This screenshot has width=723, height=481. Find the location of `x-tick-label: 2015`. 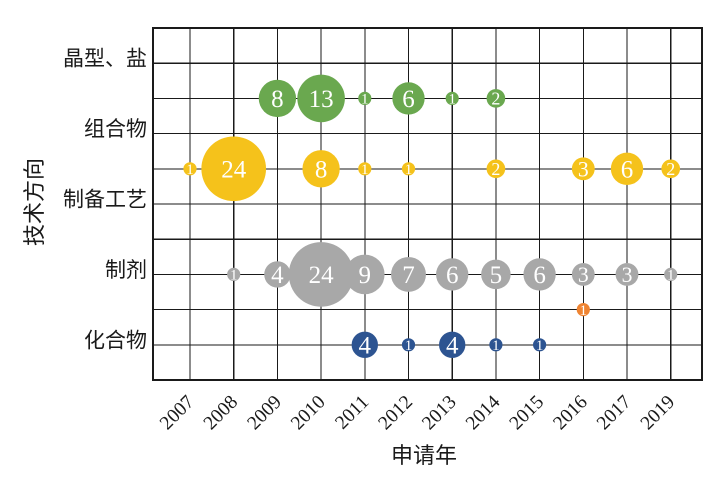

x-tick-label: 2015 is located at coordinates (527, 413).